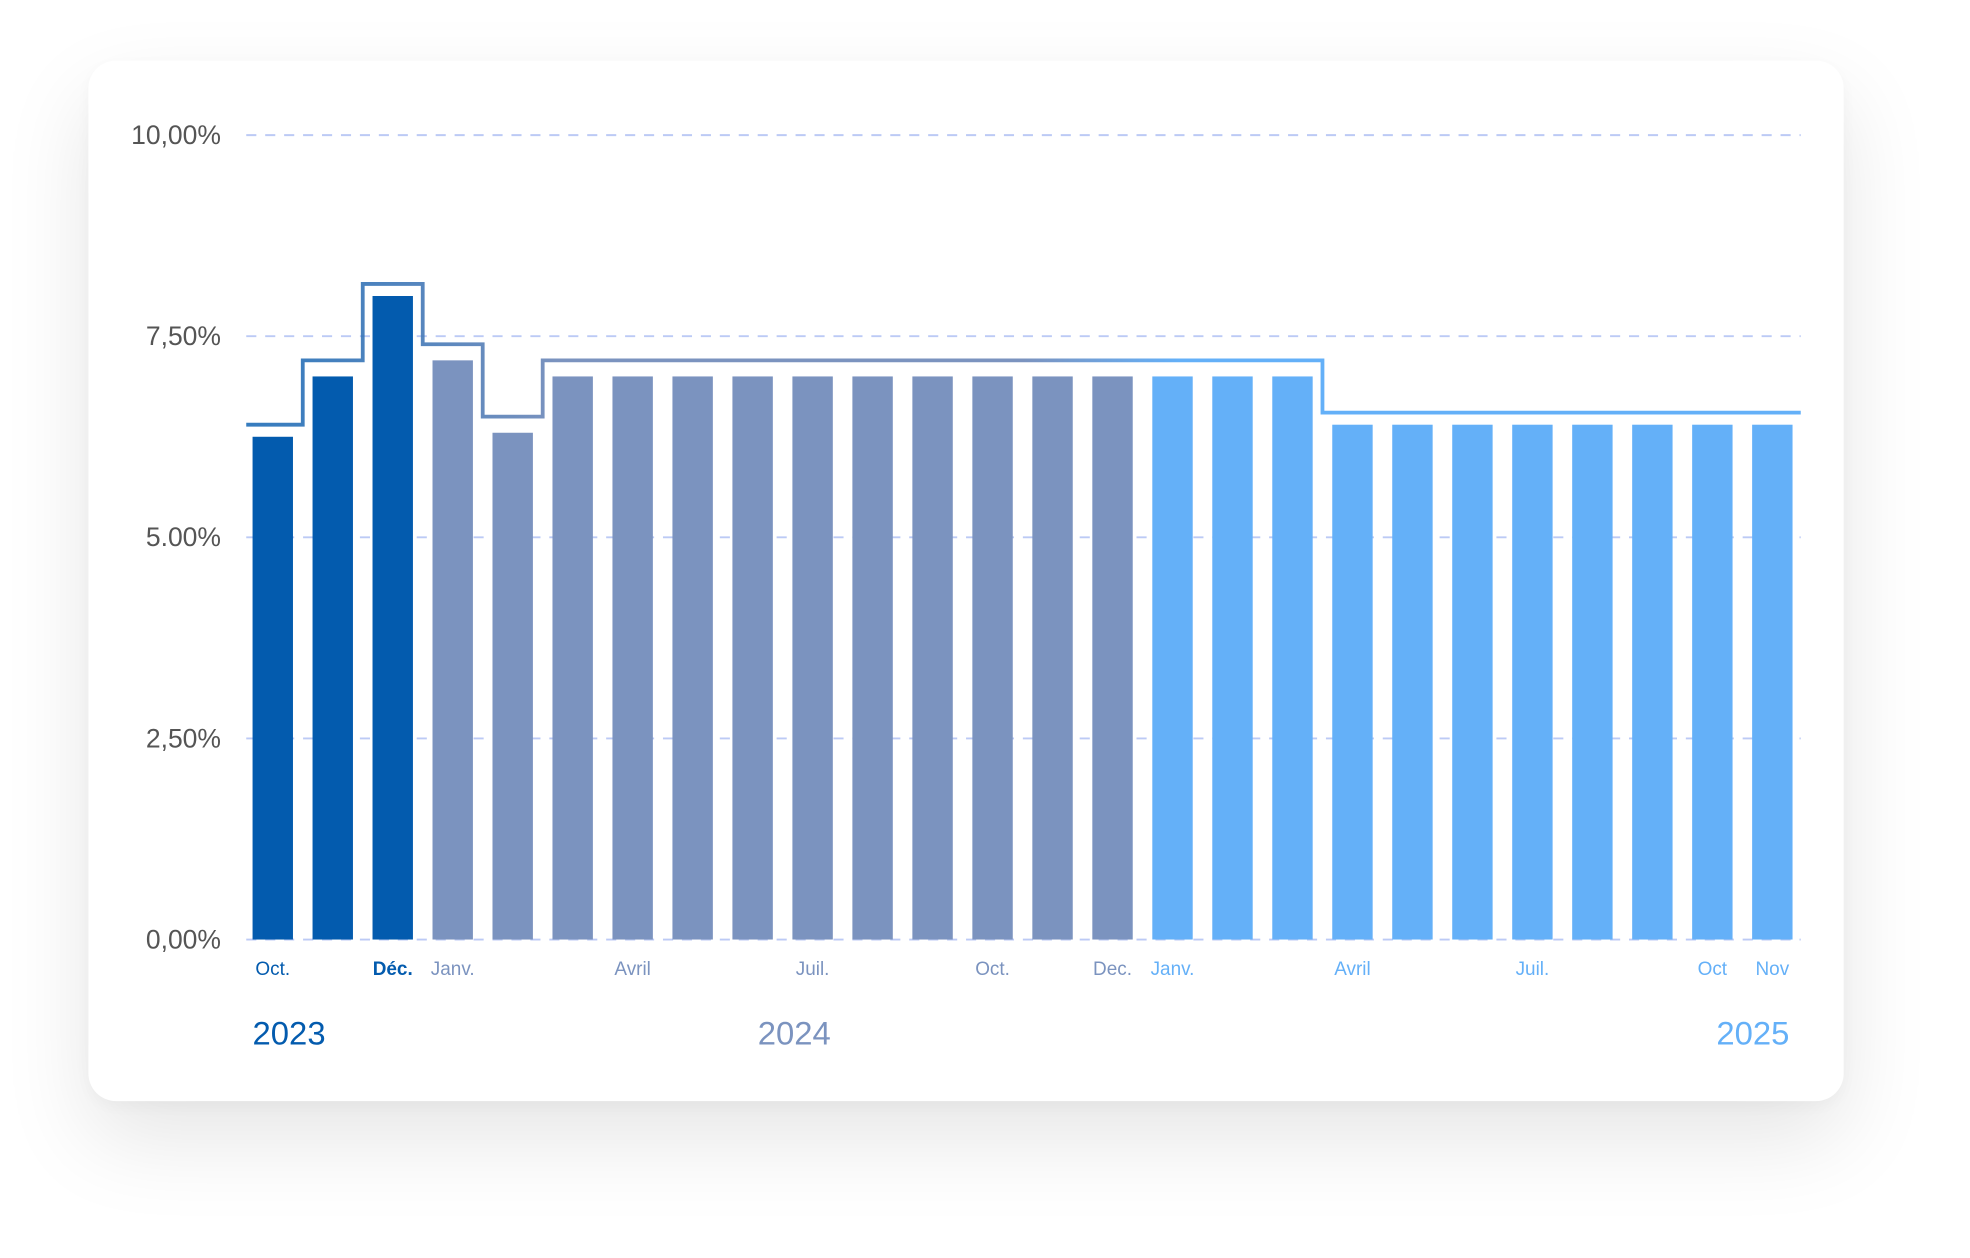 This screenshot has height=1258, width=1970. Describe the element at coordinates (176, 135) in the screenshot. I see `y-tick-label: 10,00%` at that location.